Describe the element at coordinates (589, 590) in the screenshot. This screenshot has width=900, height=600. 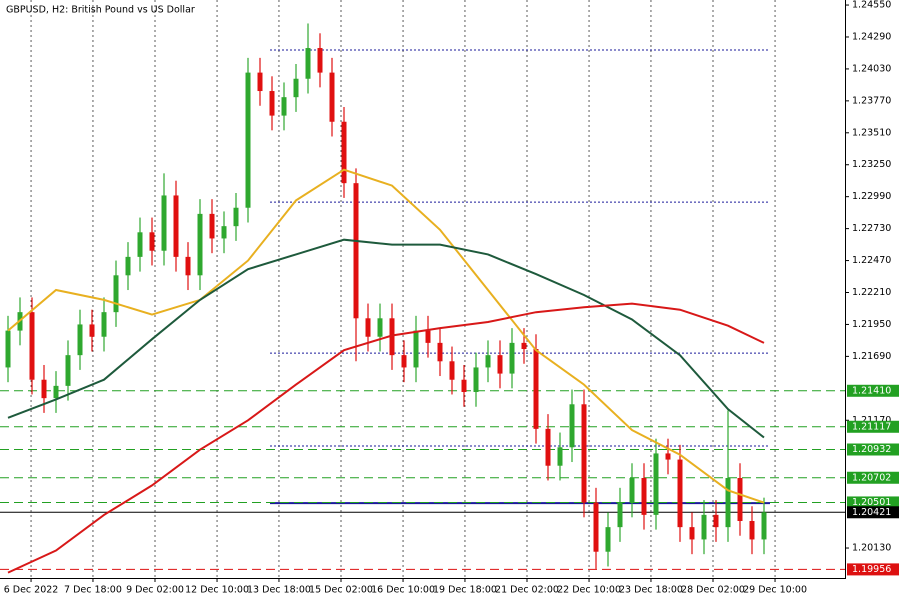
I see `x-tick-label: 22 Dec 10:00` at that location.